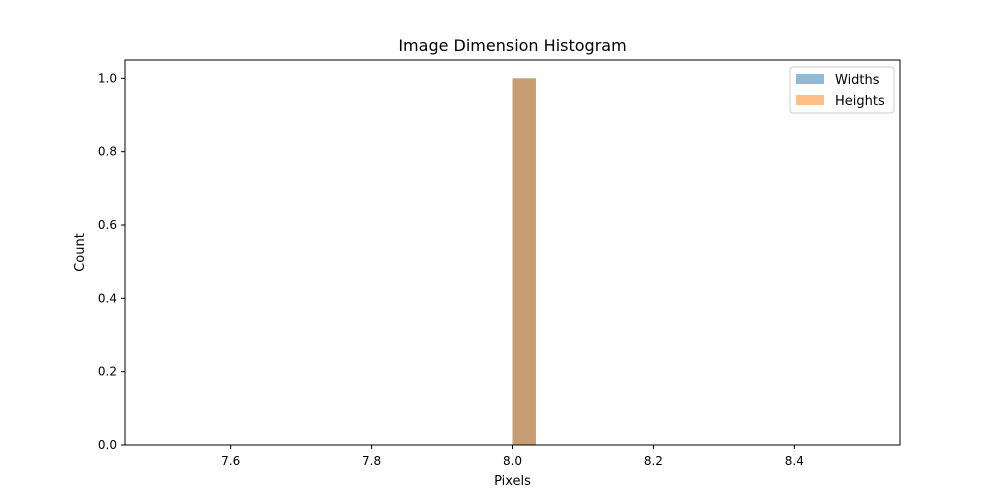  I want to click on y-tick-label: 0.8, so click(107, 152).